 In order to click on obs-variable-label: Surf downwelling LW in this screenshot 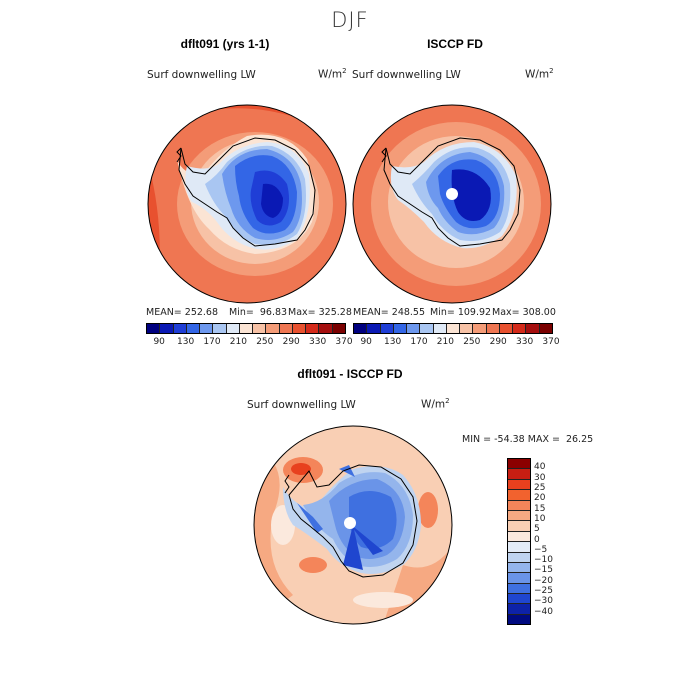, I will do `click(406, 75)`.